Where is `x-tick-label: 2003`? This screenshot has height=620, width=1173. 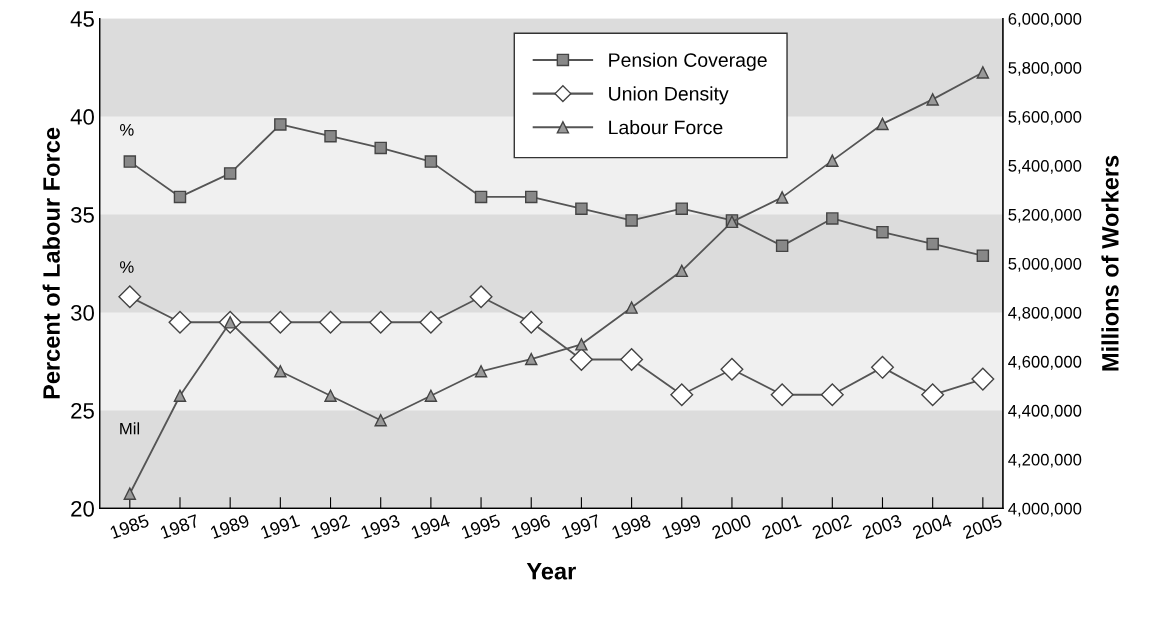
x-tick-label: 2003 is located at coordinates (882, 526).